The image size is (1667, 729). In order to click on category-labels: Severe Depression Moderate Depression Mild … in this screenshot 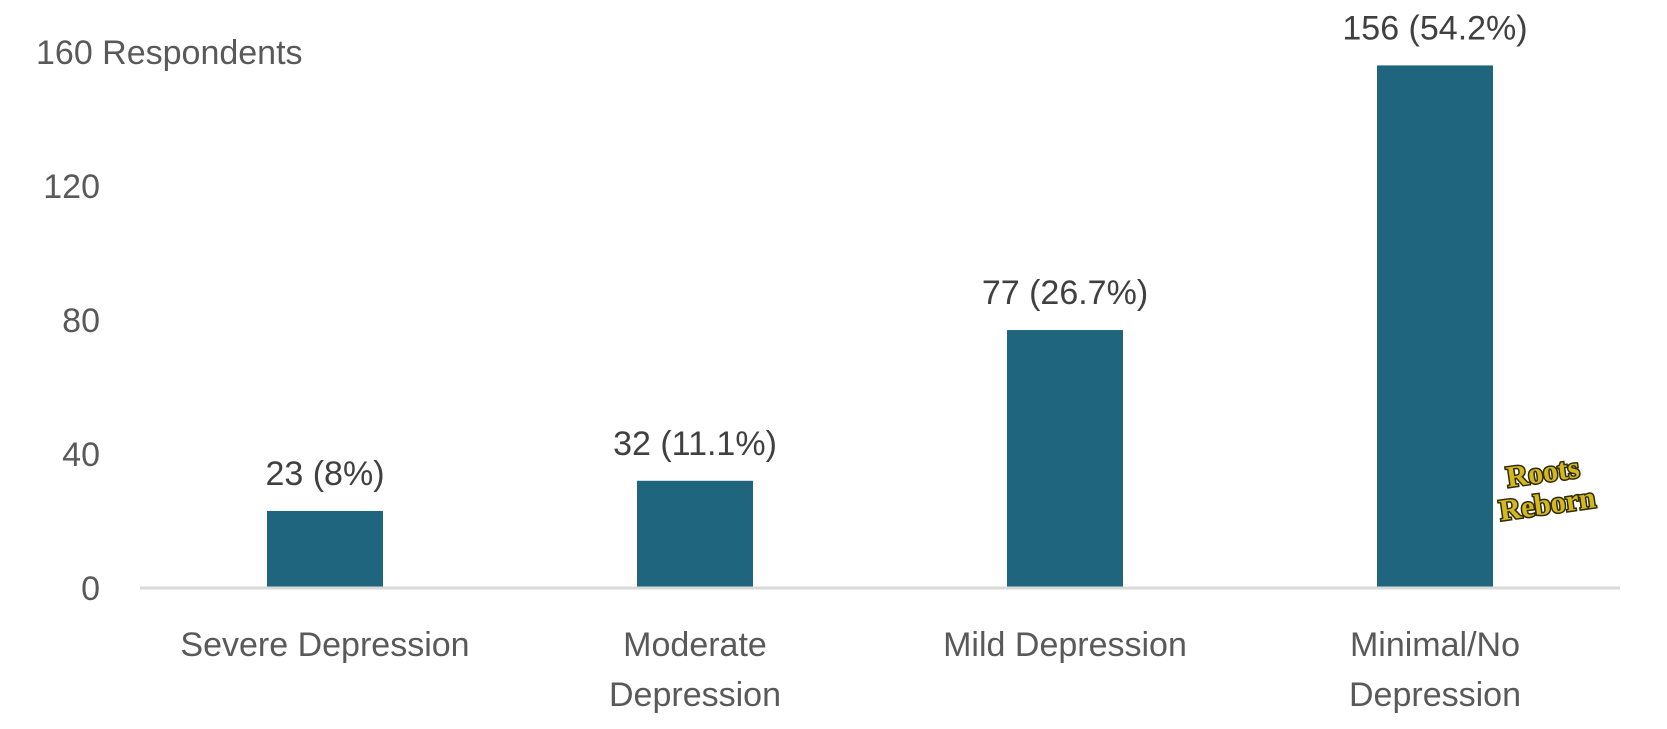, I will do `click(850, 670)`.